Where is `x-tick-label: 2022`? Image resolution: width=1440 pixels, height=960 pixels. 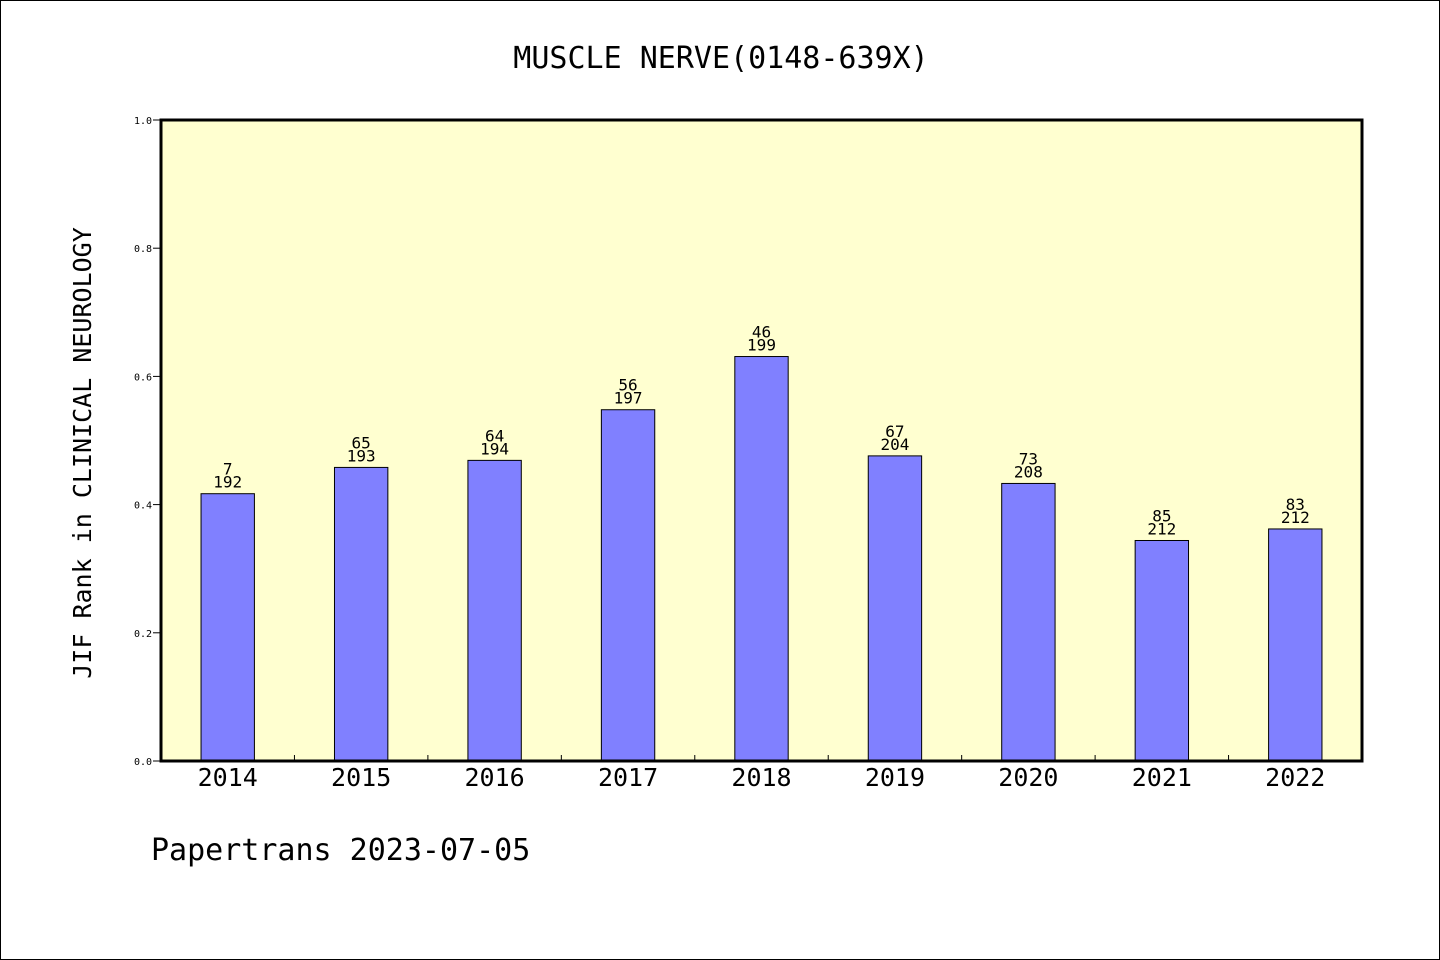 x-tick-label: 2022 is located at coordinates (1295, 777).